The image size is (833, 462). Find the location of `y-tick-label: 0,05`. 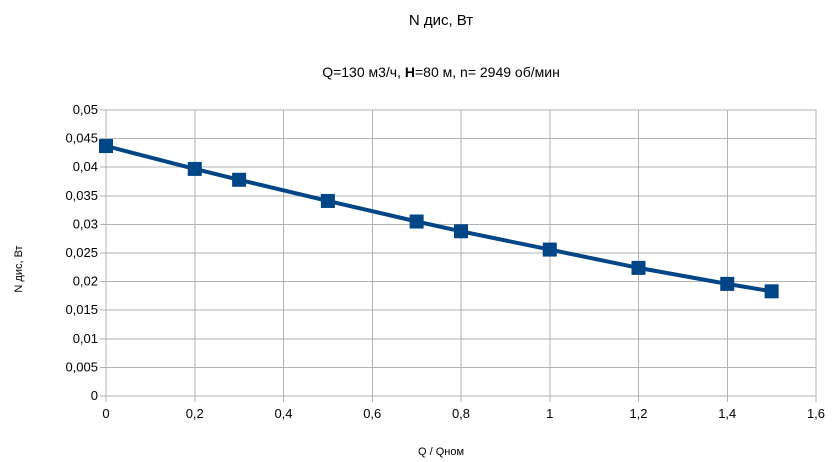

y-tick-label: 0,05 is located at coordinates (85, 109).